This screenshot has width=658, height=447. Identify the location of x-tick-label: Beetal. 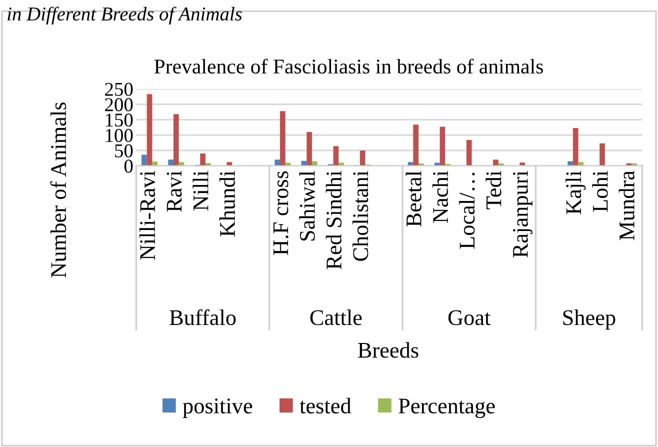
(414, 198).